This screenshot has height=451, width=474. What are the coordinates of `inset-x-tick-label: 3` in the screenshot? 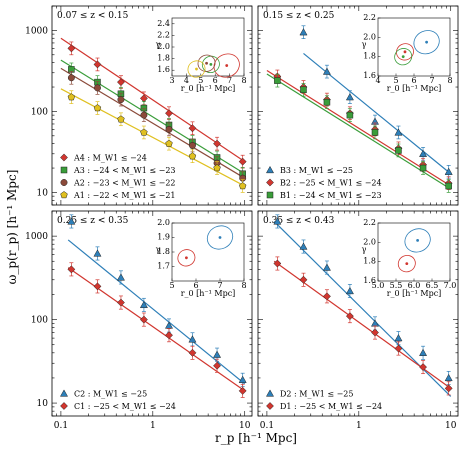 It's located at (171, 80).